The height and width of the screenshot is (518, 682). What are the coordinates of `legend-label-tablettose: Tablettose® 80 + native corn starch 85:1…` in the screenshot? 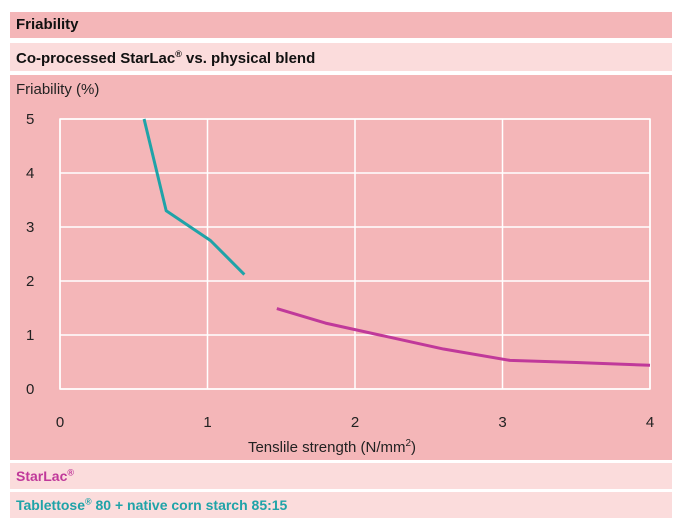 It's located at (152, 504).